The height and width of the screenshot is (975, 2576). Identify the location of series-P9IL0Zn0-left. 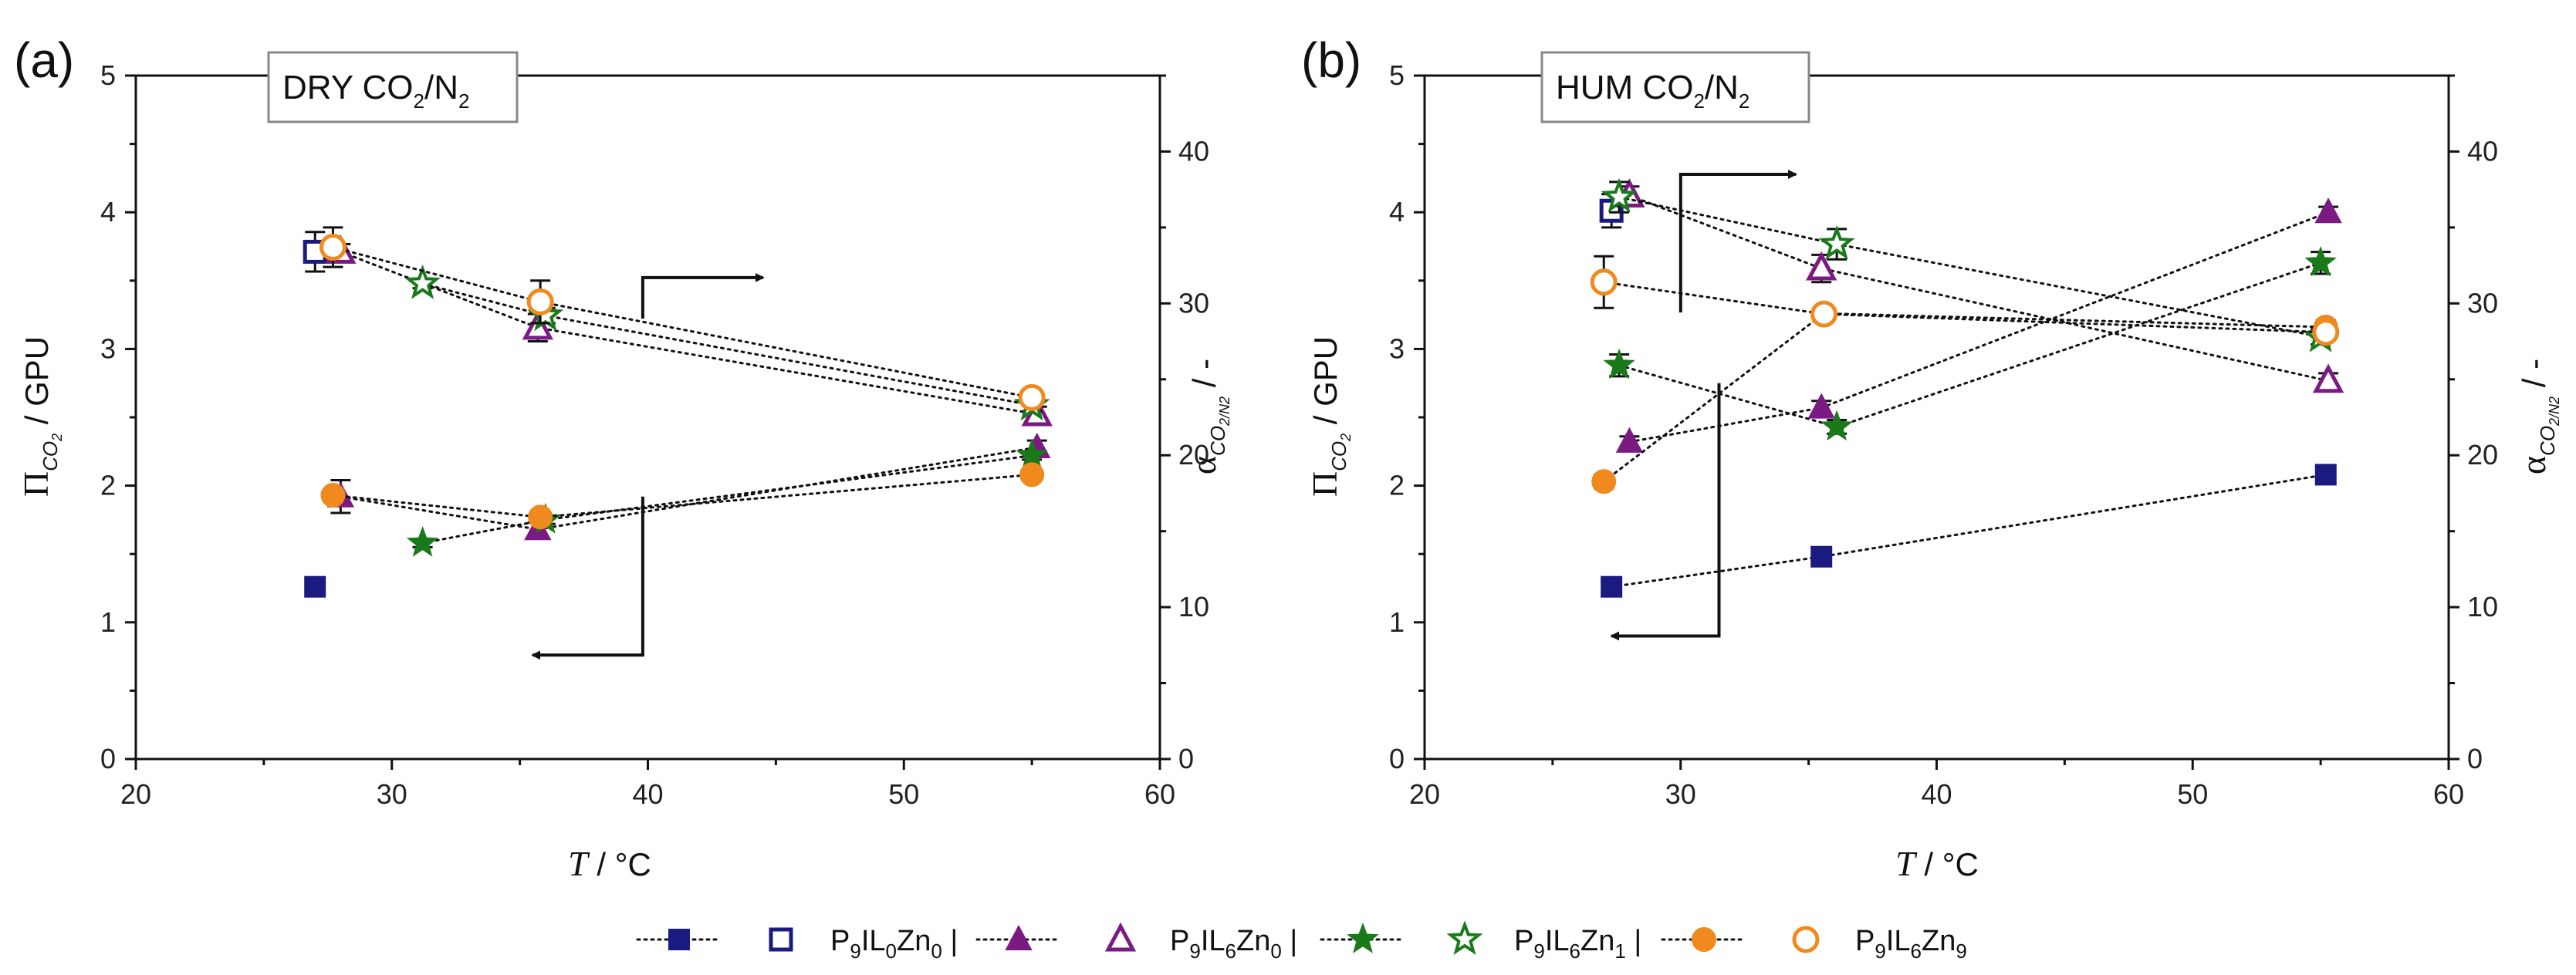
(1969, 531).